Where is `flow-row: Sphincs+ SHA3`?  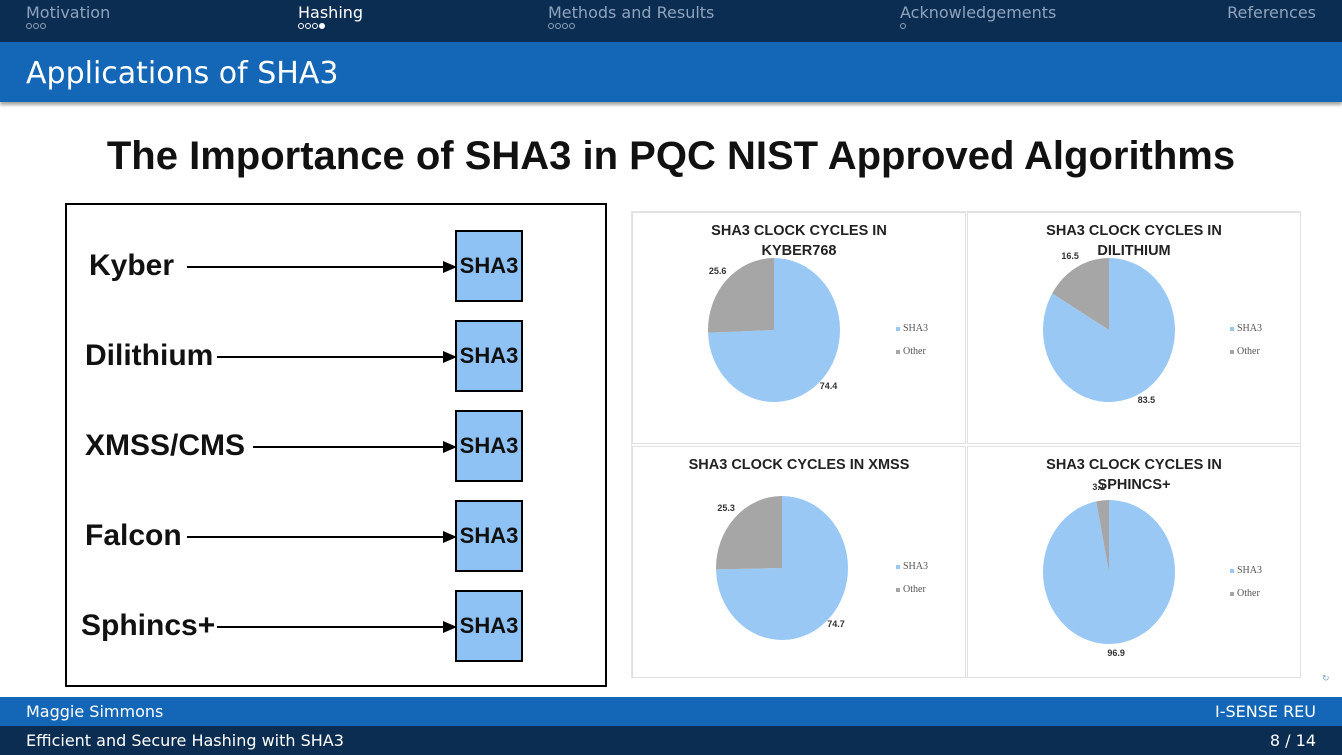 flow-row: Sphincs+ SHA3 is located at coordinates (336, 626).